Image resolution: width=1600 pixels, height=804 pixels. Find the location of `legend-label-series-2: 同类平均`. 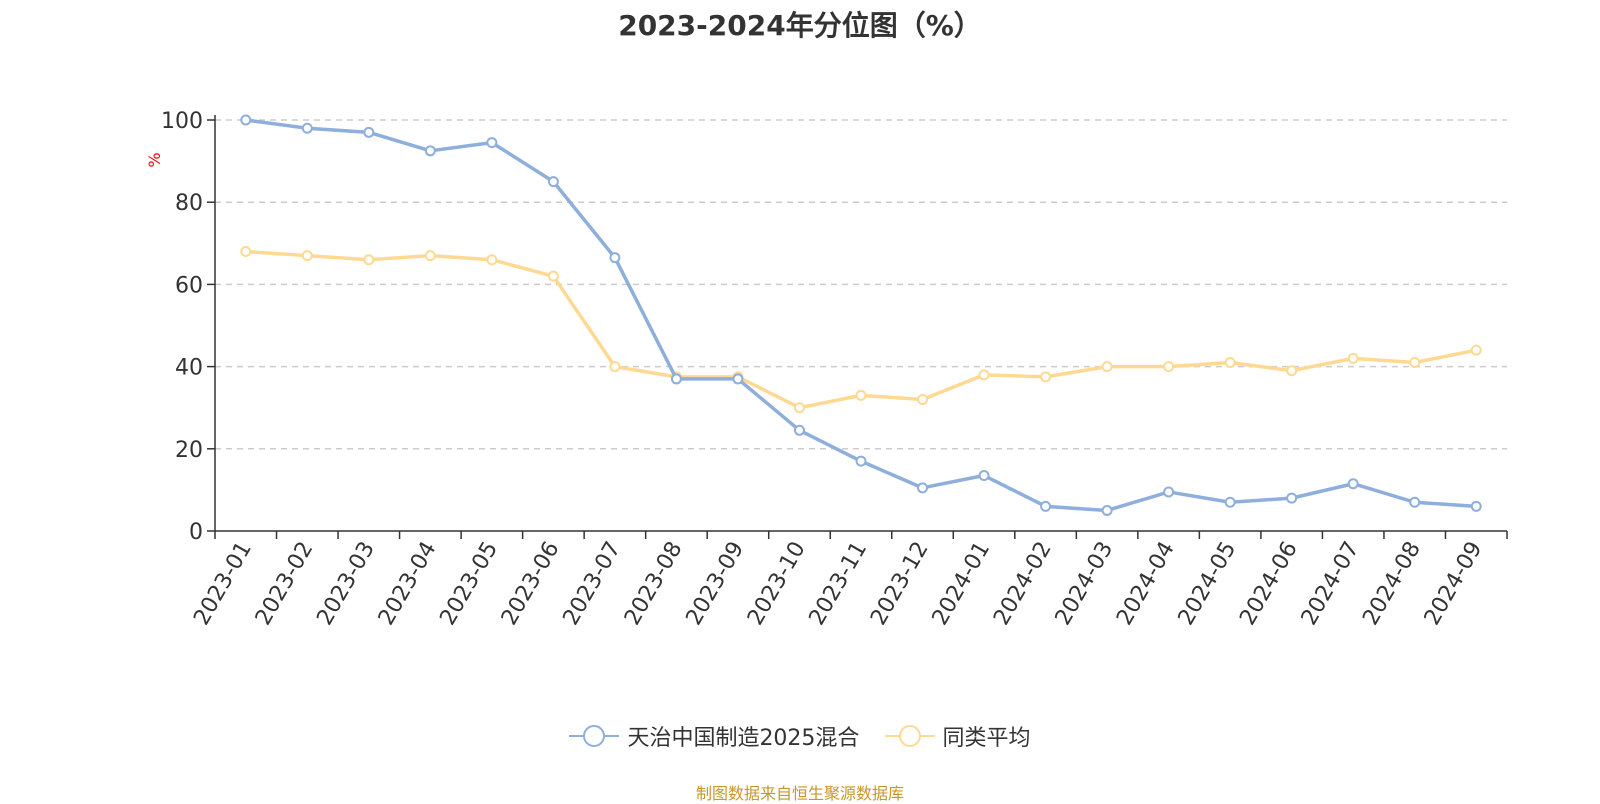

legend-label-series-2: 同类平均 is located at coordinates (986, 738).